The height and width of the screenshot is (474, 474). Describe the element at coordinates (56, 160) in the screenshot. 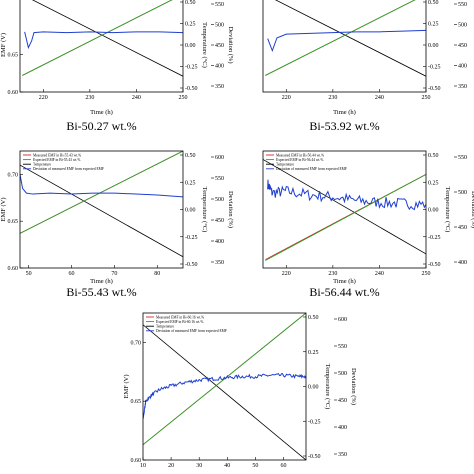

I see `legend-entry: Expected EMF in Bi-55.43 wt.%` at that location.